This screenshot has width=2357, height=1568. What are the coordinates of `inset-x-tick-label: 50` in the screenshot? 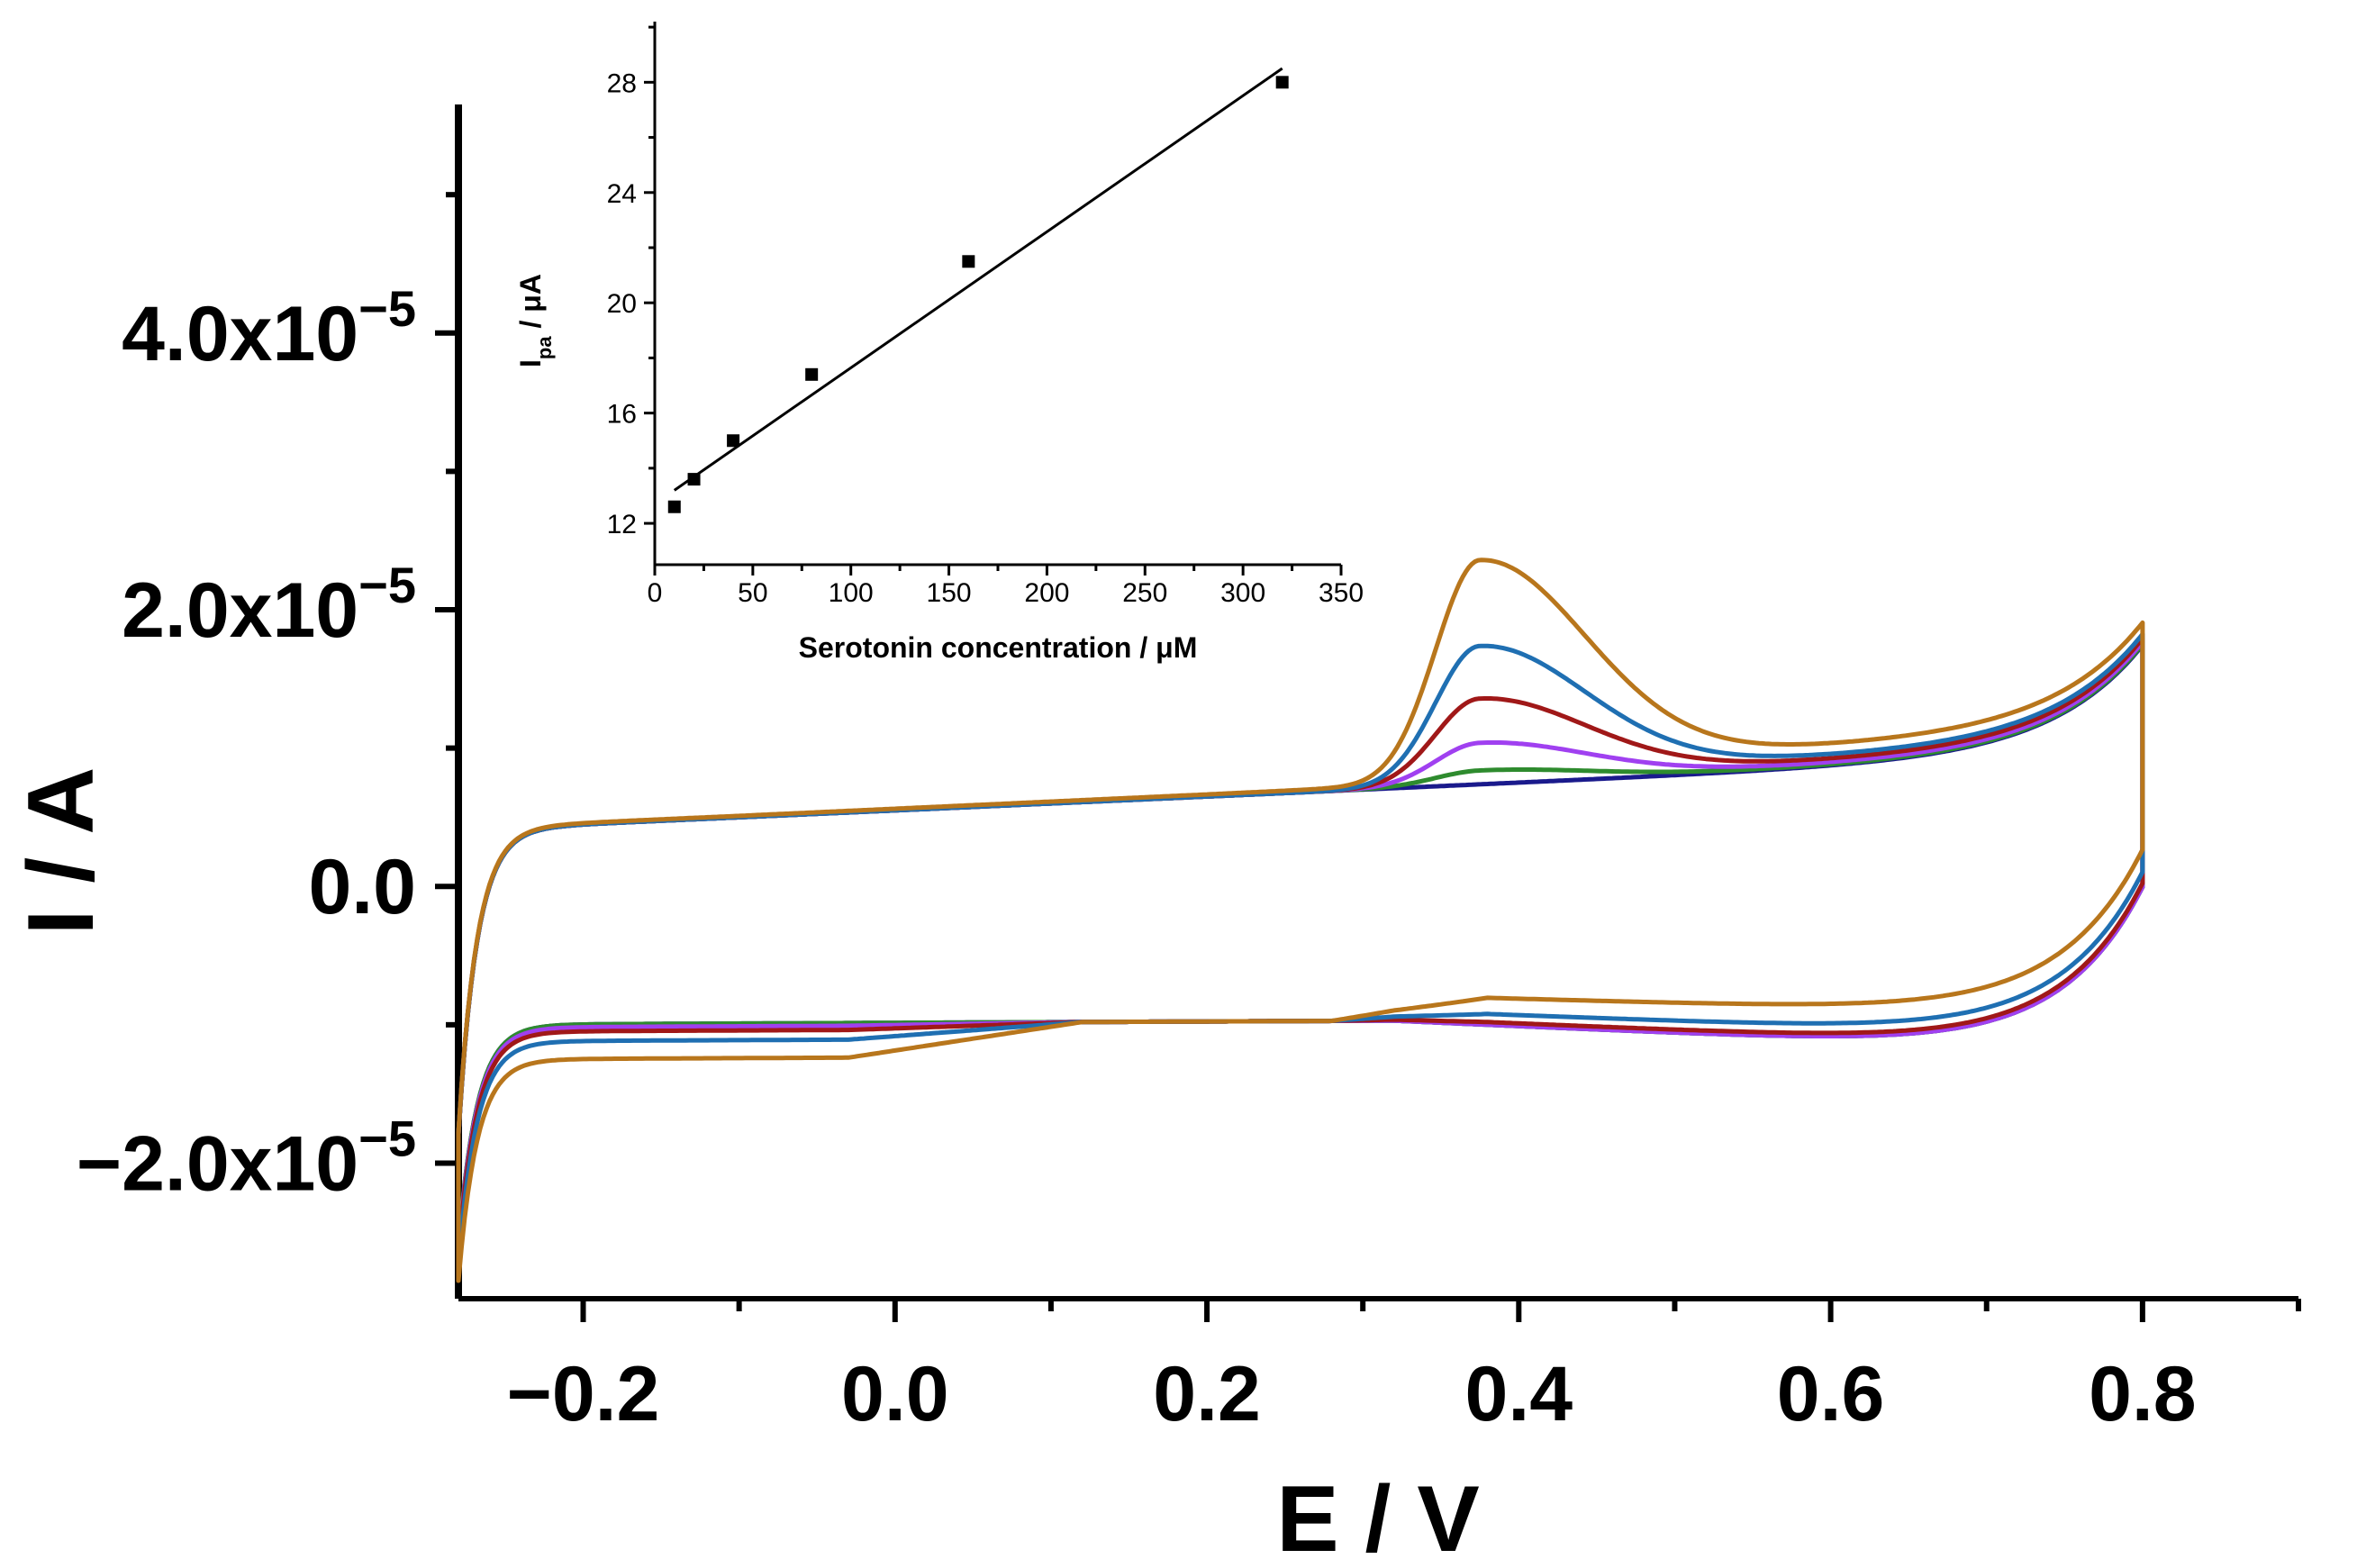 It's located at (752, 593).